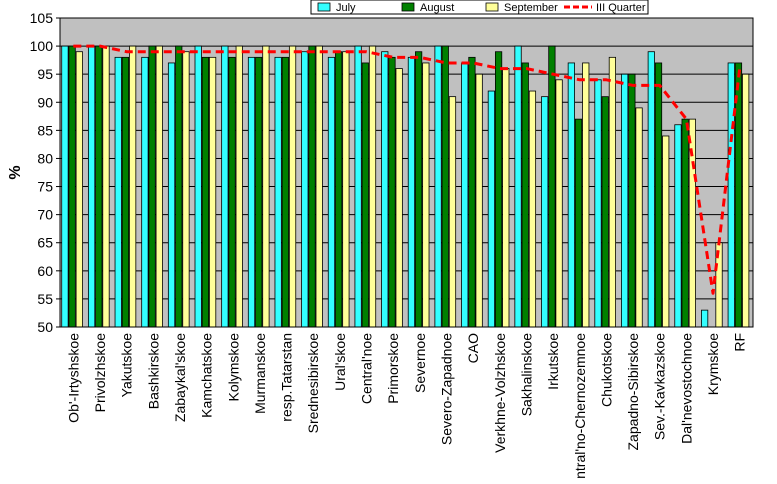  What do you see at coordinates (686, 388) in the screenshot?
I see `x-tick-label: Dal'nevostochnoe` at bounding box center [686, 388].